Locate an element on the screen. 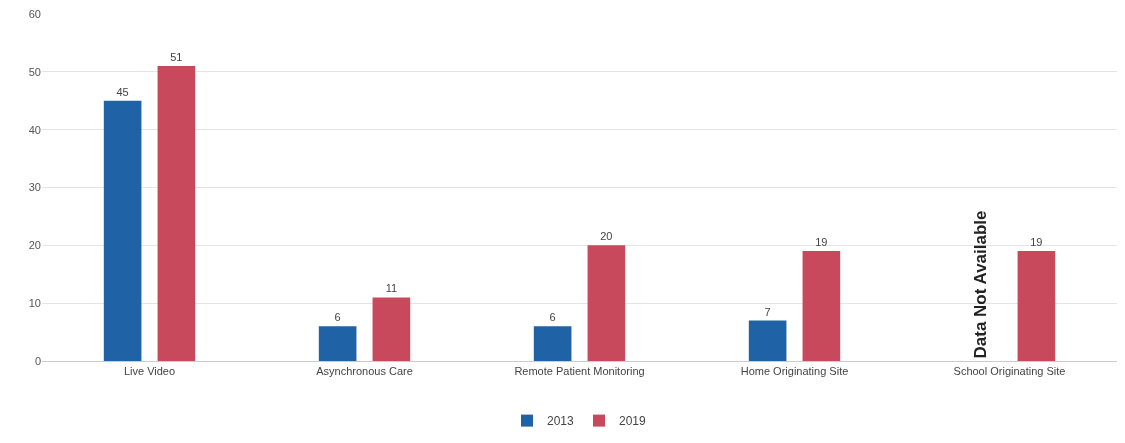  x-tick-label: Live Video is located at coordinates (149, 371).